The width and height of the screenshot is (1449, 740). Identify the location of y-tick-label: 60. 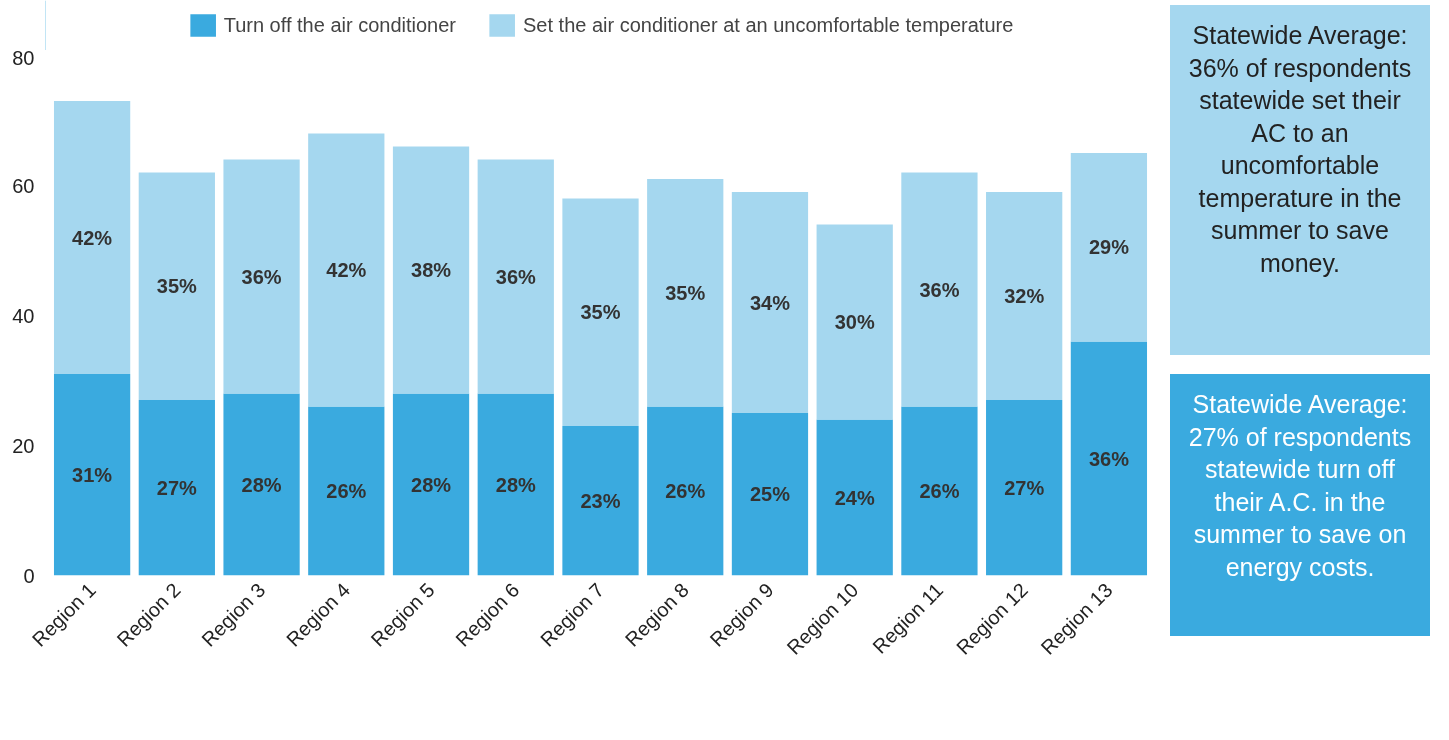
(23, 185).